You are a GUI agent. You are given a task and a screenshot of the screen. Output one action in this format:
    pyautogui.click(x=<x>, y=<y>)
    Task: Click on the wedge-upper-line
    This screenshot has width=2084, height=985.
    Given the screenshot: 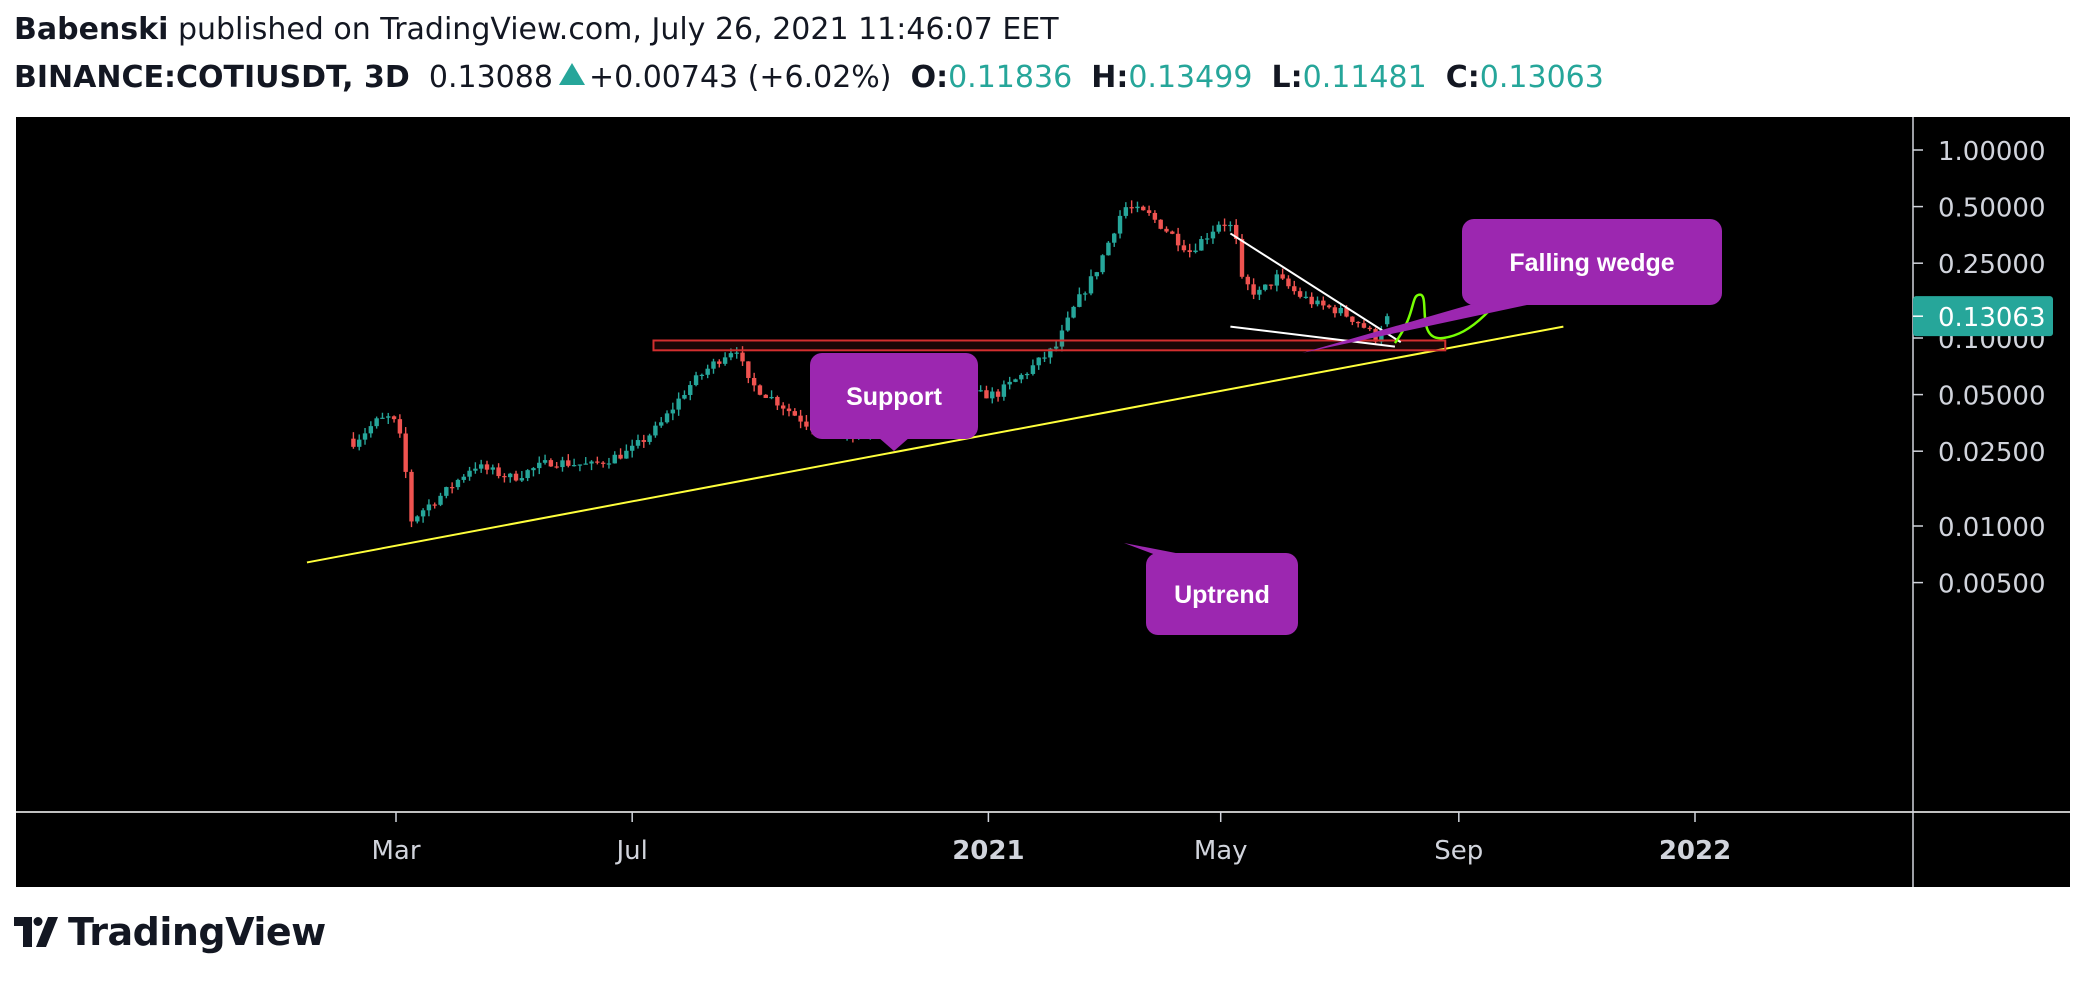 What is the action you would take?
    pyautogui.click(x=1315, y=288)
    